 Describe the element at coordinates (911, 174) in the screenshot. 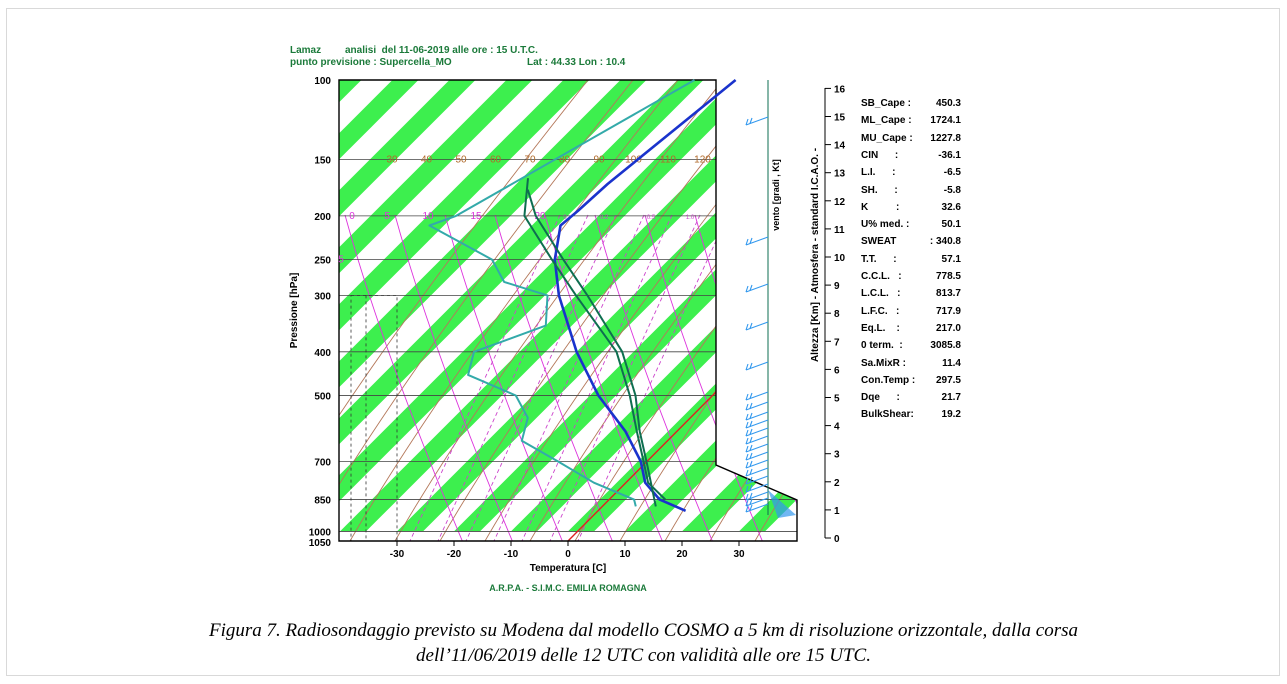

I see `index-row: L.I. : -6.5` at that location.